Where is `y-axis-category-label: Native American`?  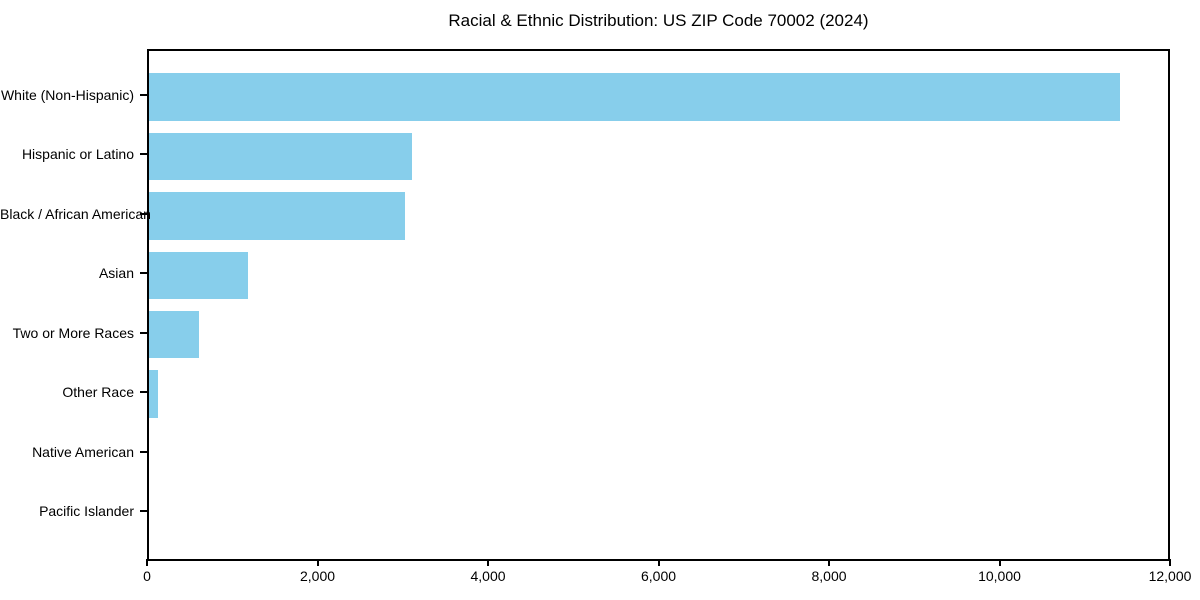
y-axis-category-label: Native American is located at coordinates (83, 451).